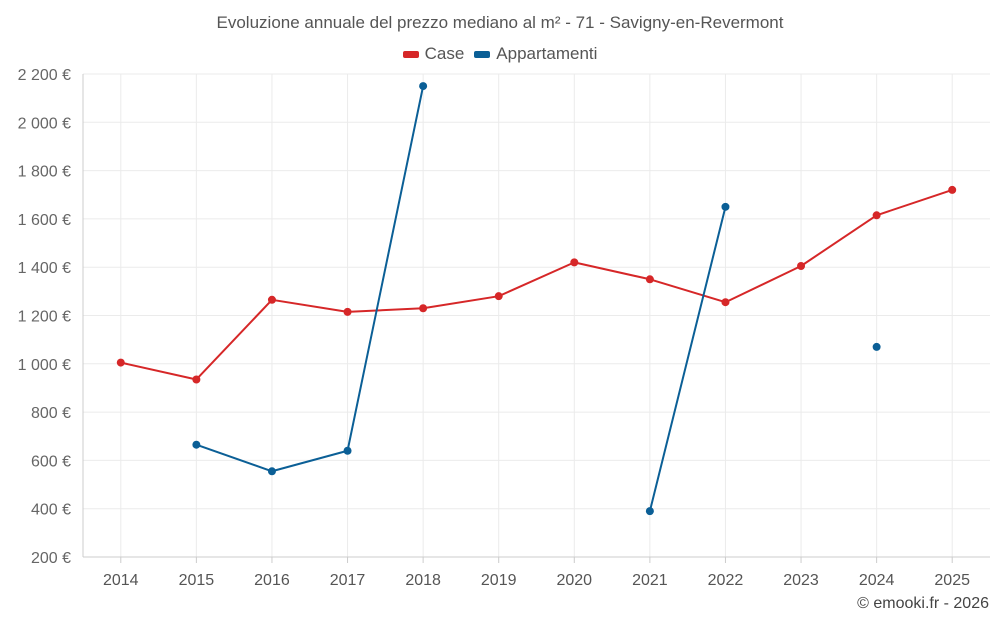  I want to click on legend-label-appartamenti: Appartamenti, so click(547, 53).